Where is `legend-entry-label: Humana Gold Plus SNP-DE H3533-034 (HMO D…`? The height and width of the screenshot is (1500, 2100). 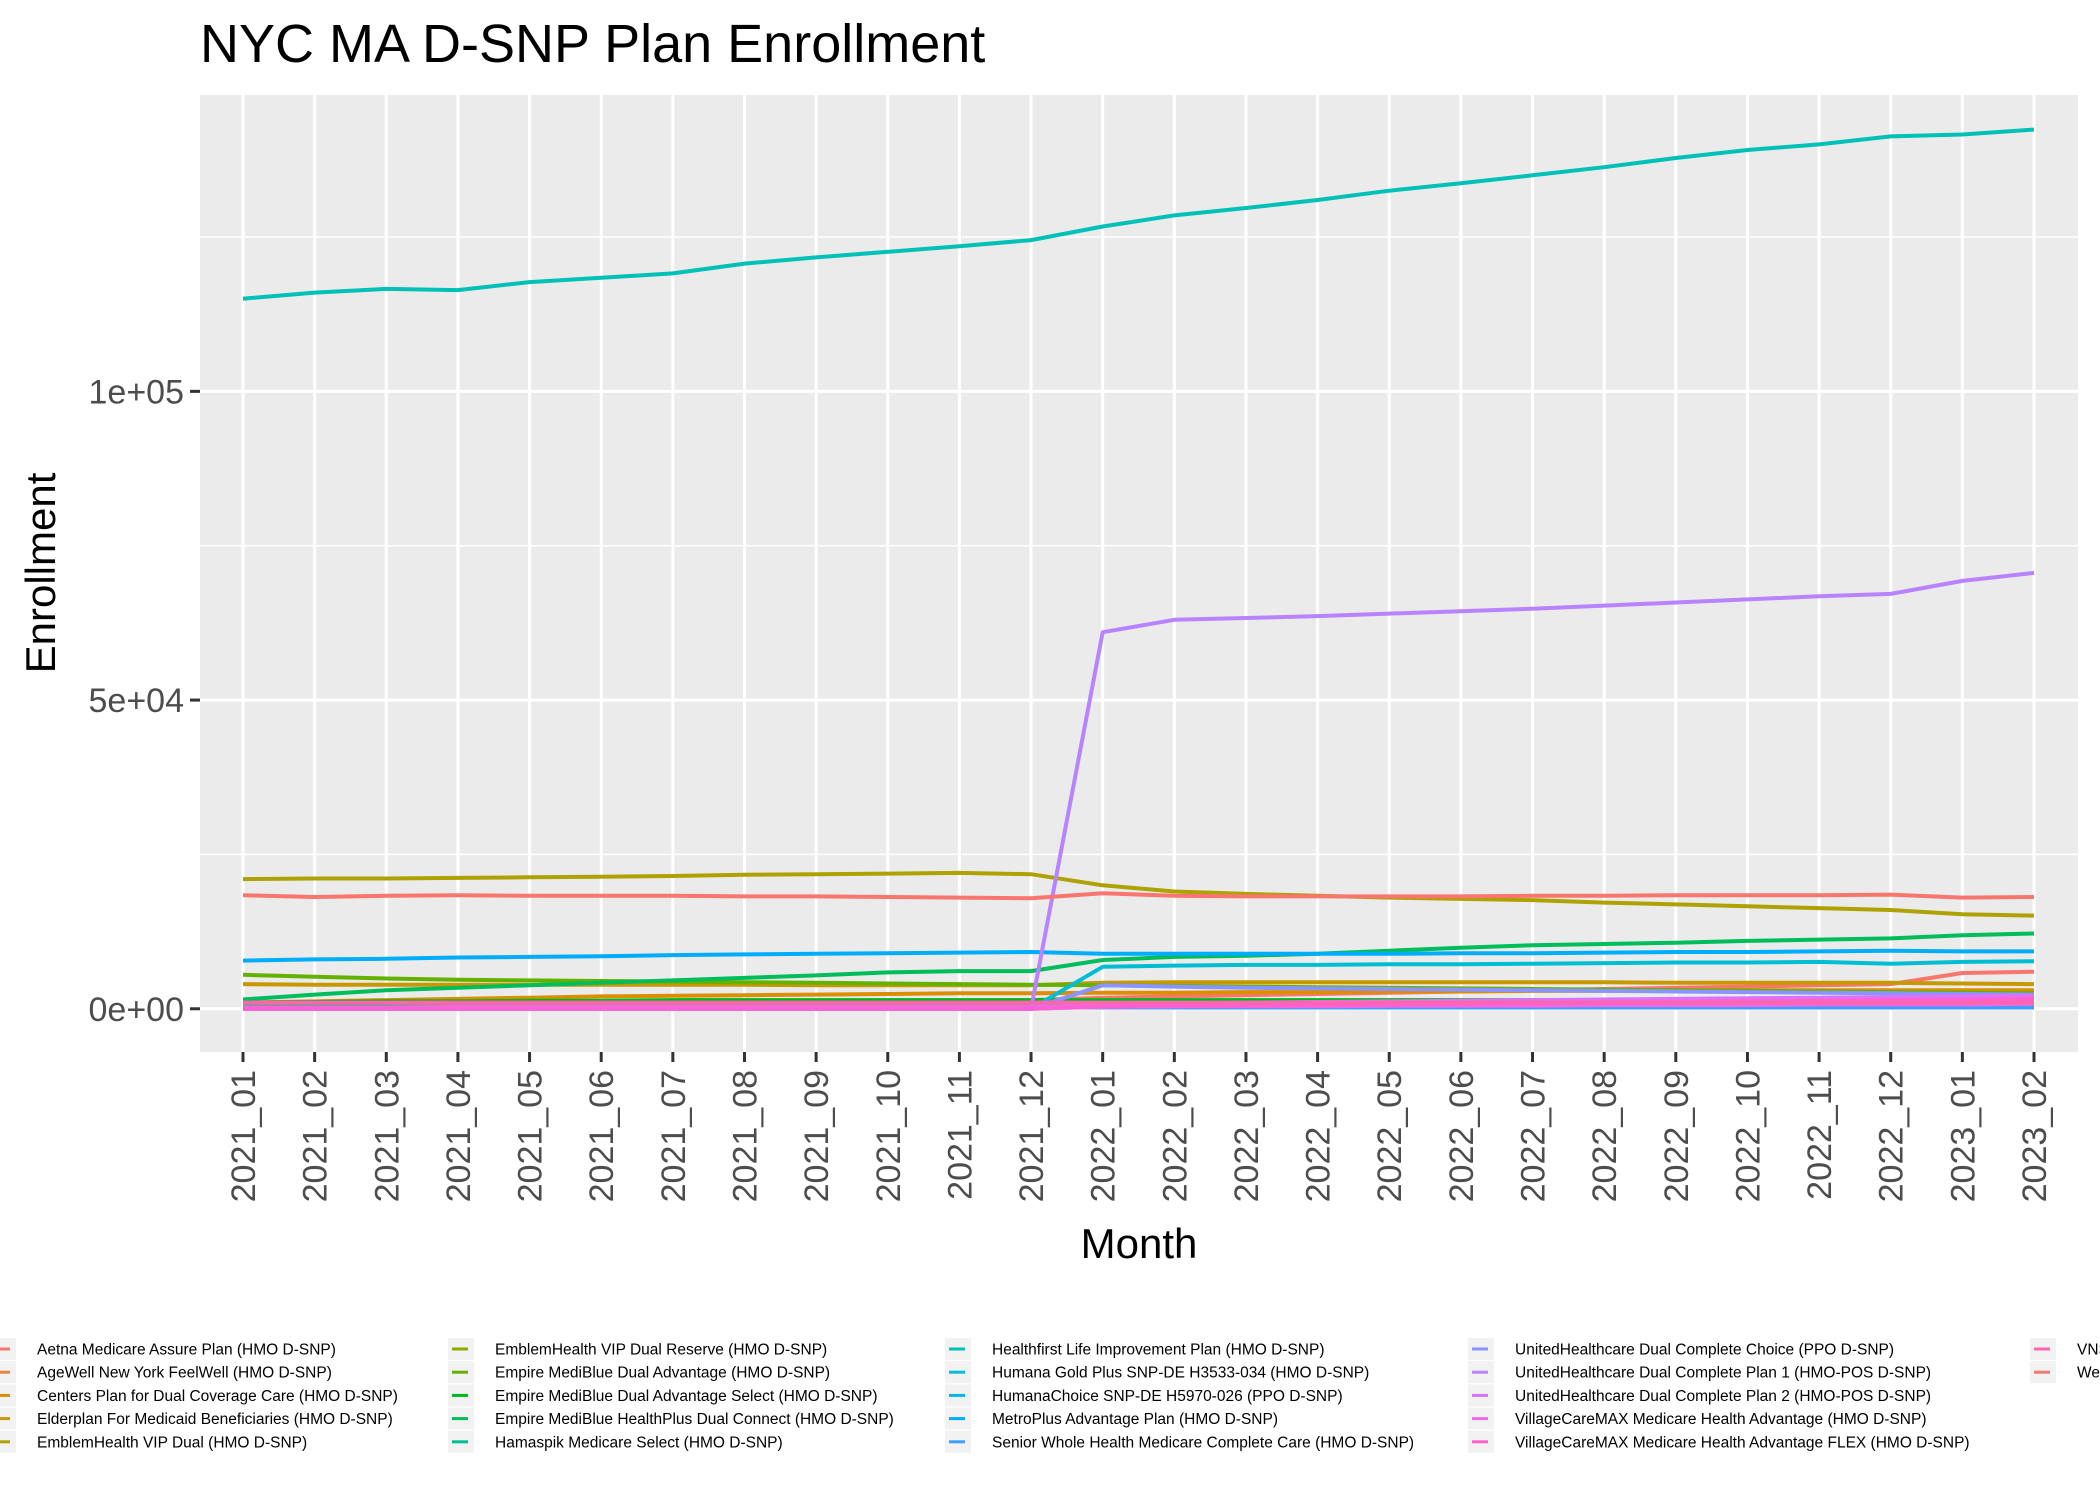 legend-entry-label: Humana Gold Plus SNP-DE H3533-034 (HMO D… is located at coordinates (1180, 1373).